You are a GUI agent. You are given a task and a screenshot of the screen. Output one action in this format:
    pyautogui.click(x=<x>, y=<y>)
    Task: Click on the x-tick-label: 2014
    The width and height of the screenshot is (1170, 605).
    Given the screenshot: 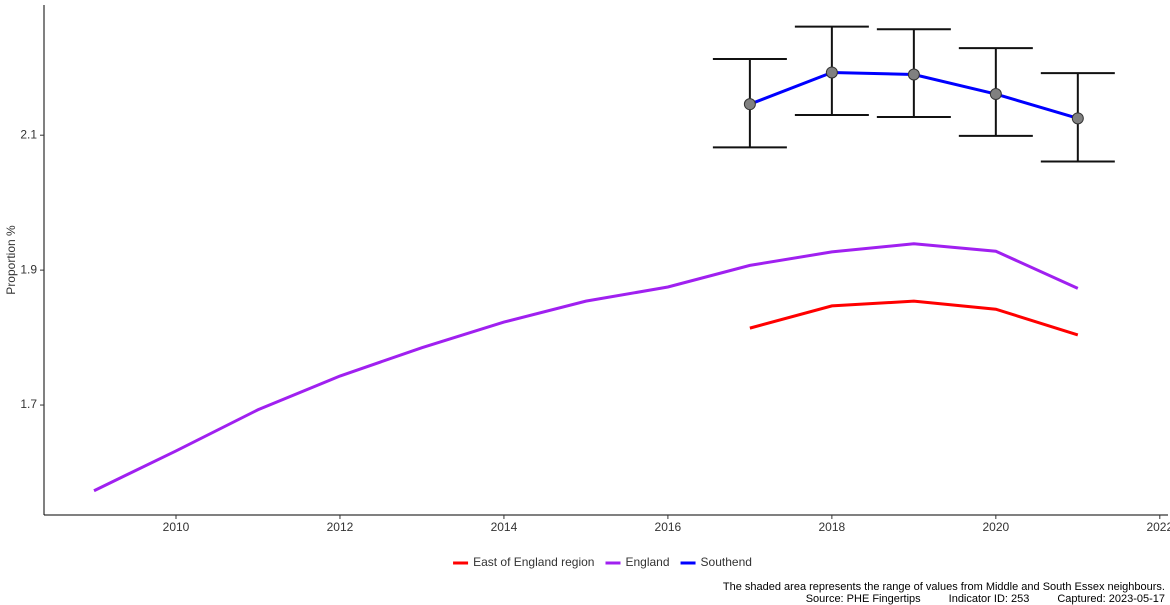 What is the action you would take?
    pyautogui.click(x=504, y=527)
    